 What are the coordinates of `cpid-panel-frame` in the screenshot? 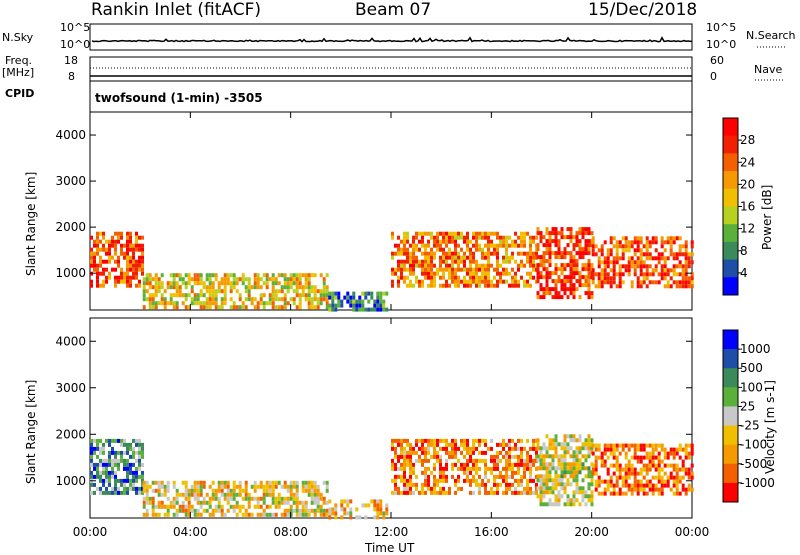 It's located at (391, 96).